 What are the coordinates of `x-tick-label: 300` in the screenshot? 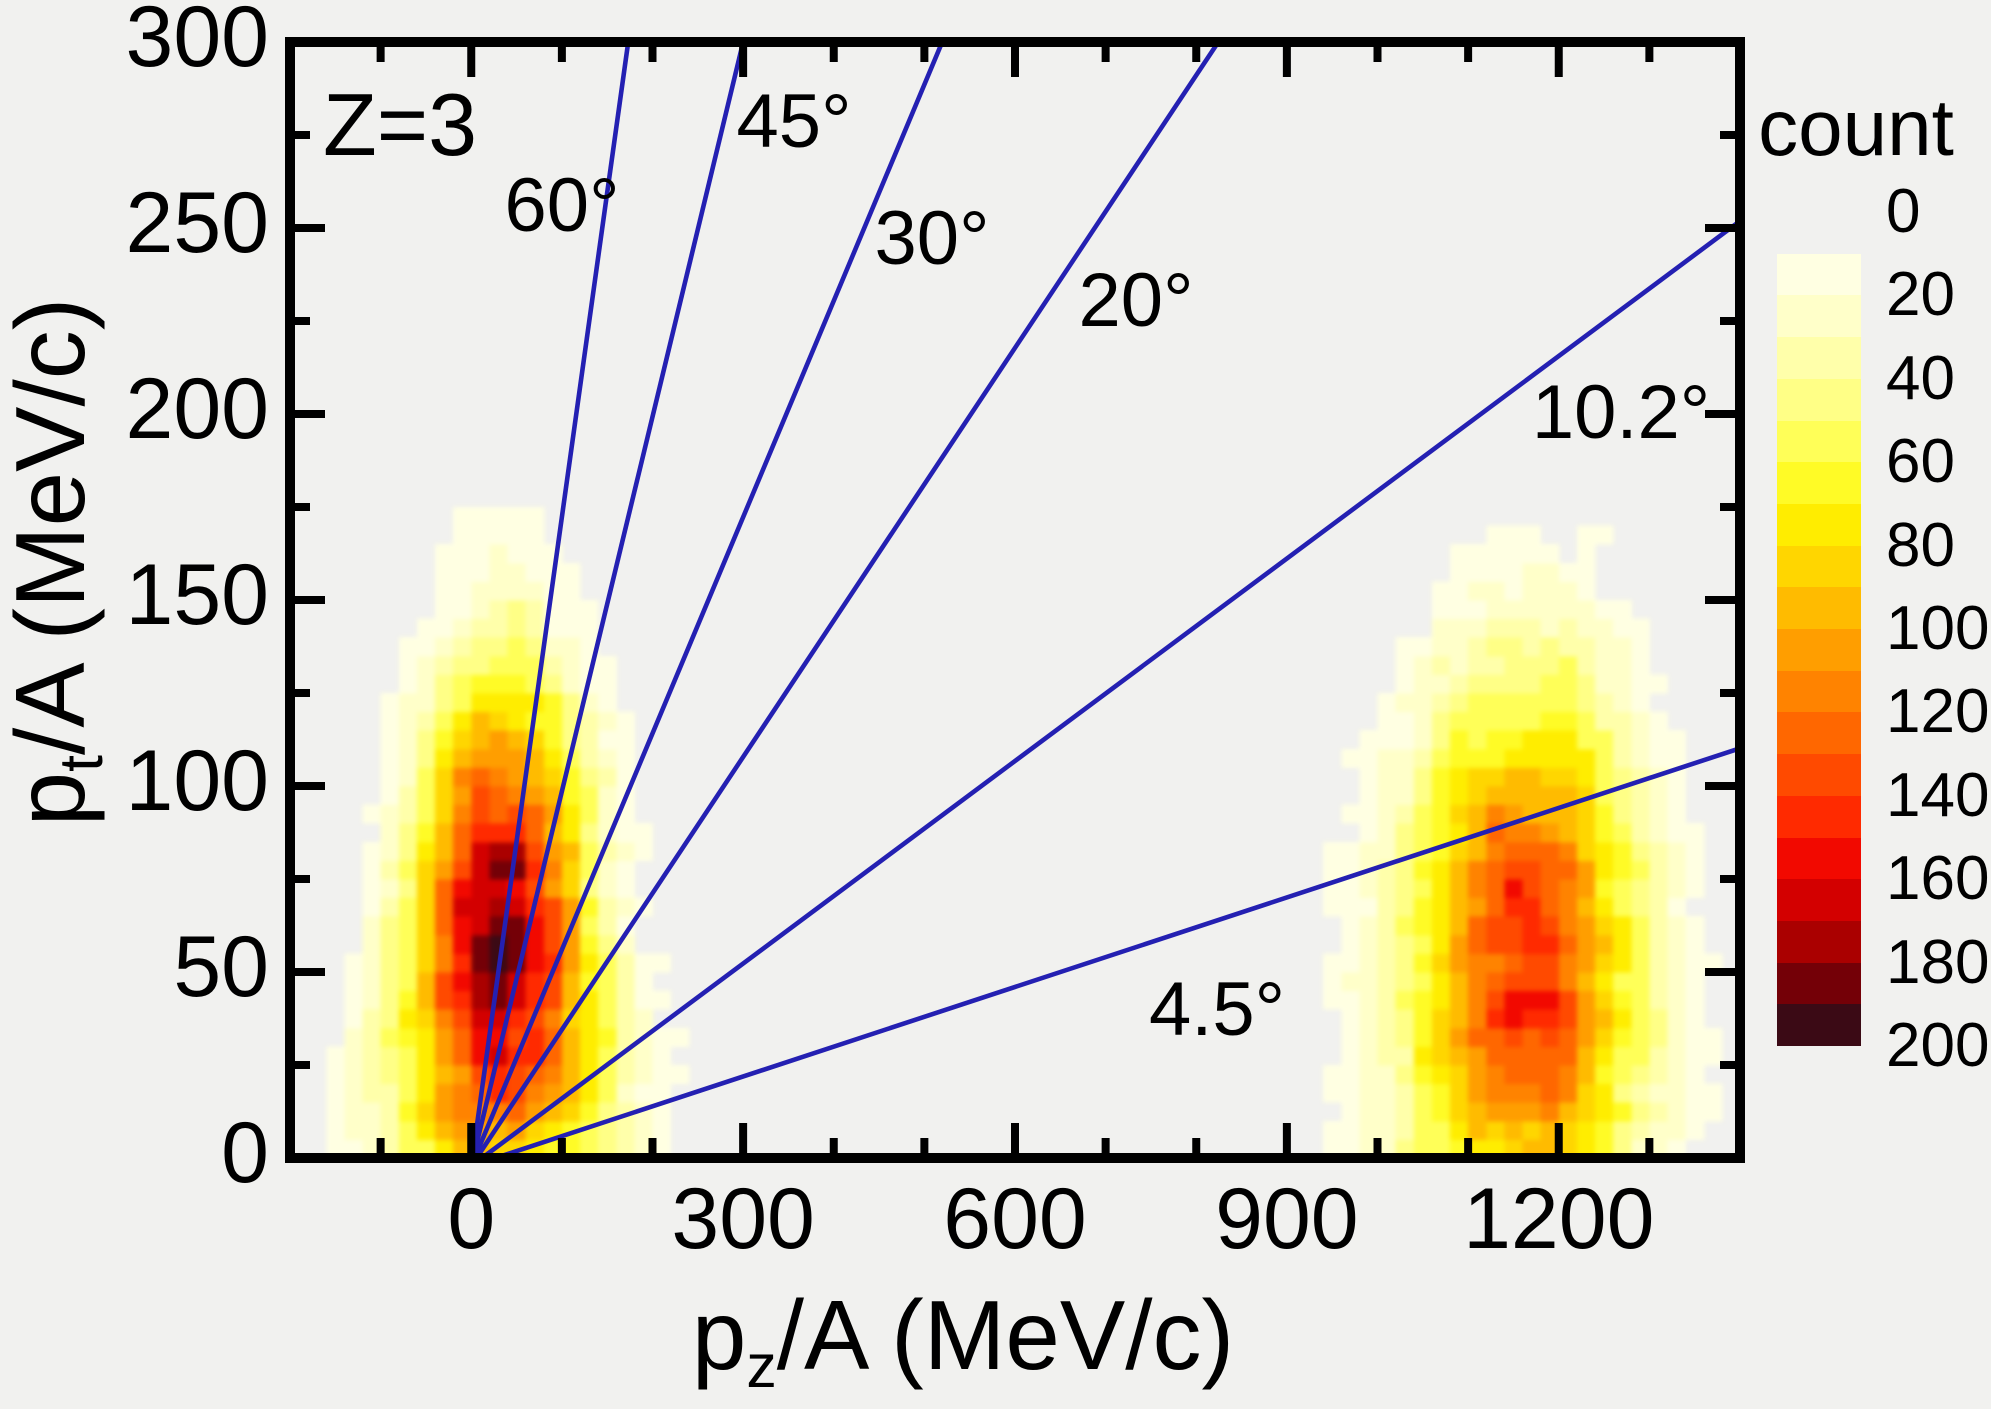 It's located at (743, 1219).